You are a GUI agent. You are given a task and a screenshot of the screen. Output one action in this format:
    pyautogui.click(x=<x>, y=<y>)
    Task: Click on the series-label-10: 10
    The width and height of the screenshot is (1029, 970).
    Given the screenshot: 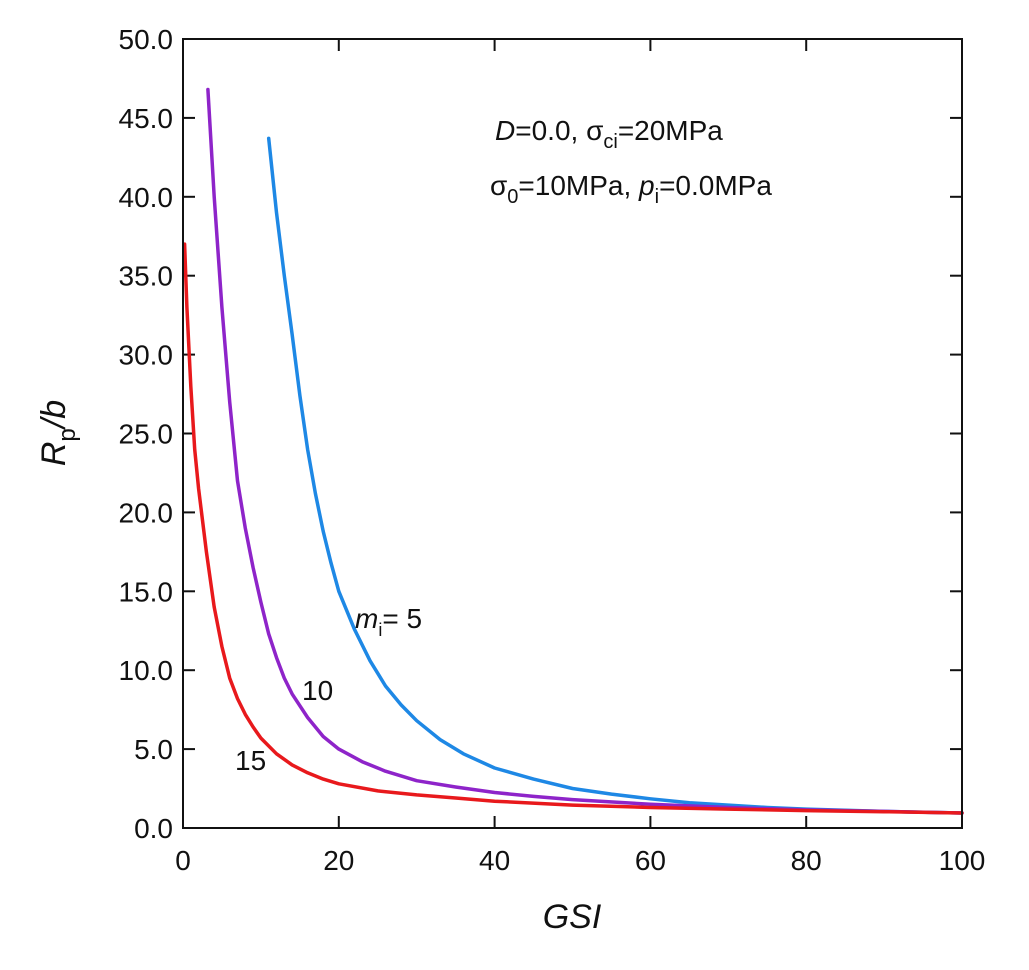 What is the action you would take?
    pyautogui.click(x=317, y=690)
    